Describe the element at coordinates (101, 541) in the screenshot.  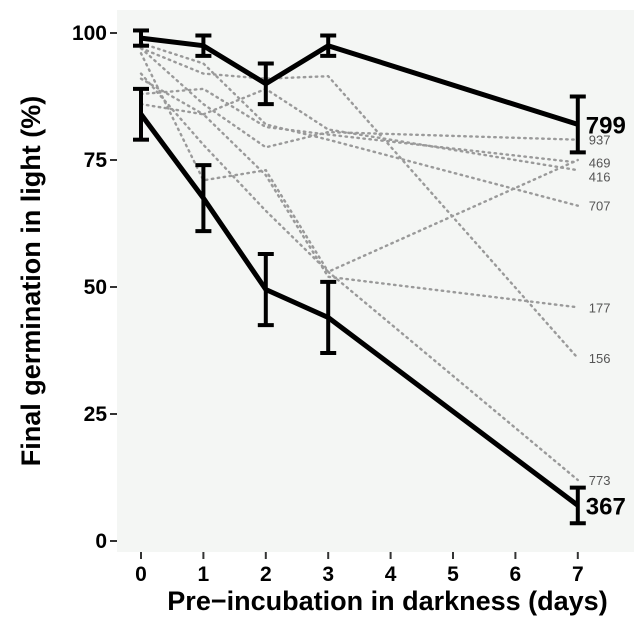
I see `y-tick-label: 0` at that location.